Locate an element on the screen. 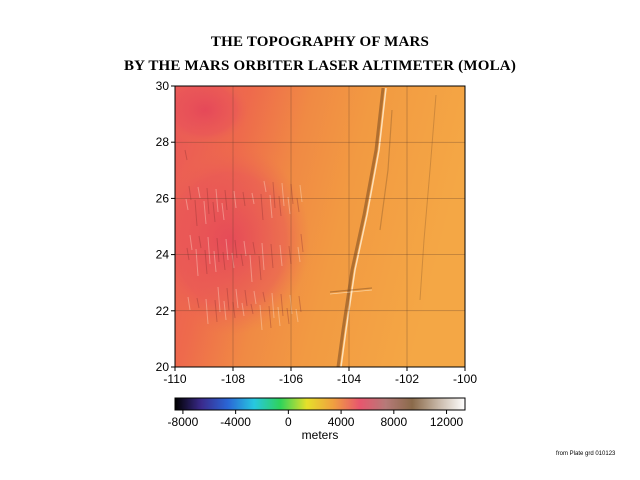 This screenshot has height=480, width=640. y-axis: 20 22 24 26 28 30 is located at coordinates (165, 226).